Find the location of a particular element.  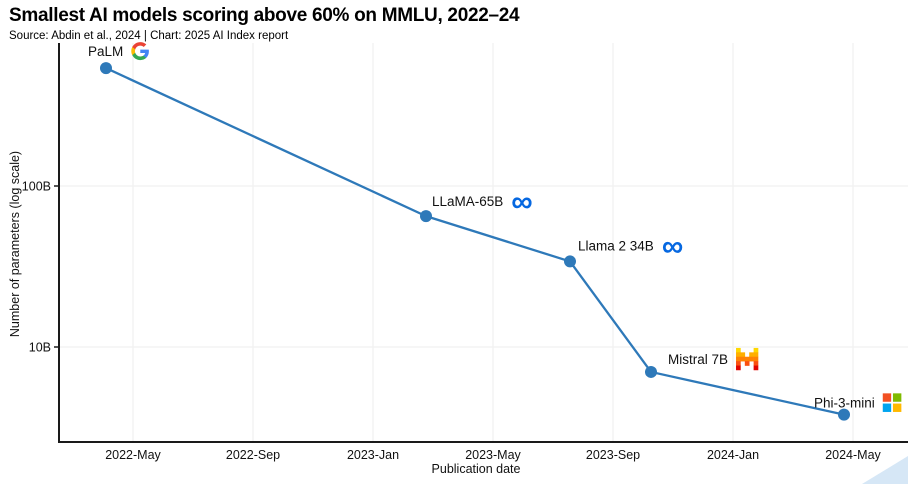

y-axis-title: Number of parameters (log scale) is located at coordinates (15, 244).